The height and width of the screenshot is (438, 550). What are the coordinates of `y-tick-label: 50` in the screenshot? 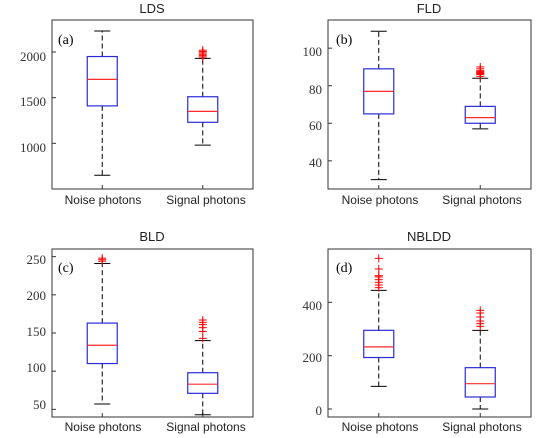 It's located at (39, 404).